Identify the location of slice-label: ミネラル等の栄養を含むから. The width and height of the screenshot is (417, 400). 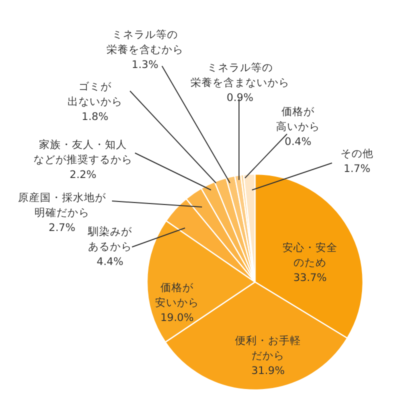
(145, 42).